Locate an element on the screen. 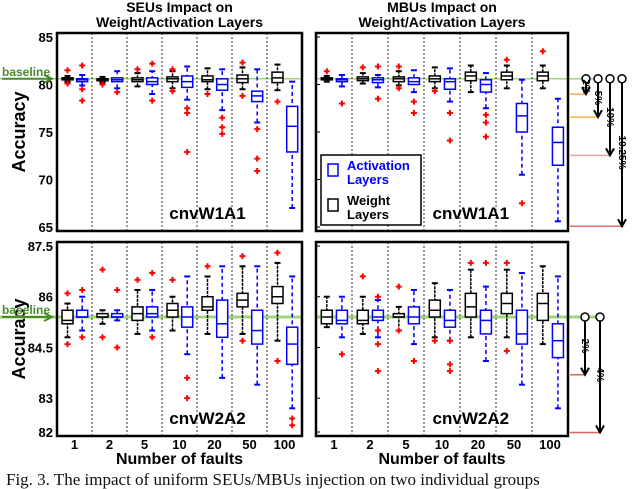 This screenshot has width=640, height=489. legend-weight-label: Weight is located at coordinates (369, 200).